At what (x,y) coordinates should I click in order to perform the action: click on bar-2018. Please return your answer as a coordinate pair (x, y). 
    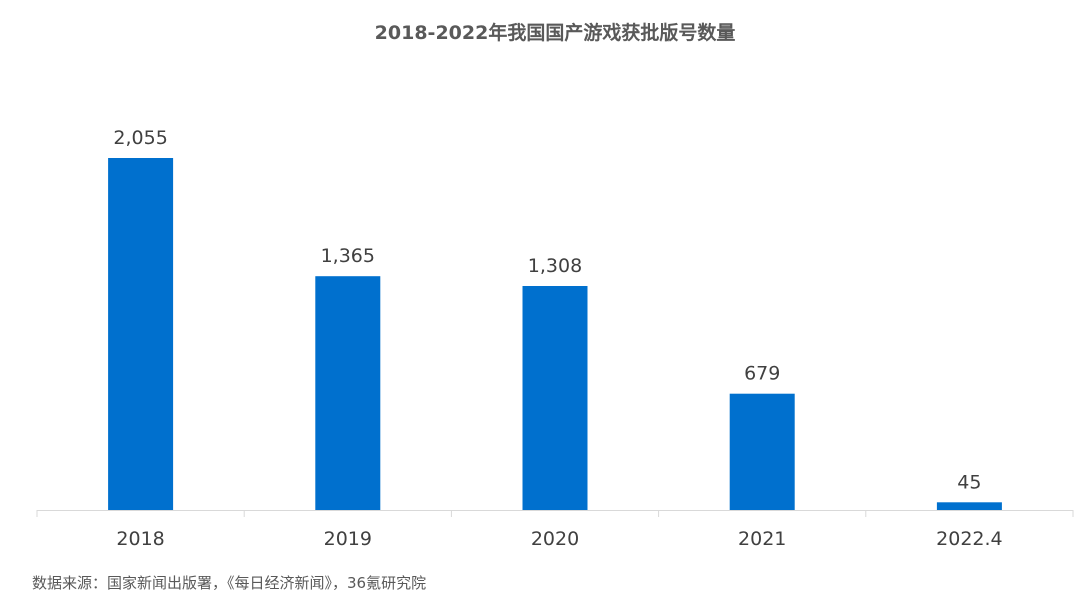
    Looking at the image, I should click on (141, 334).